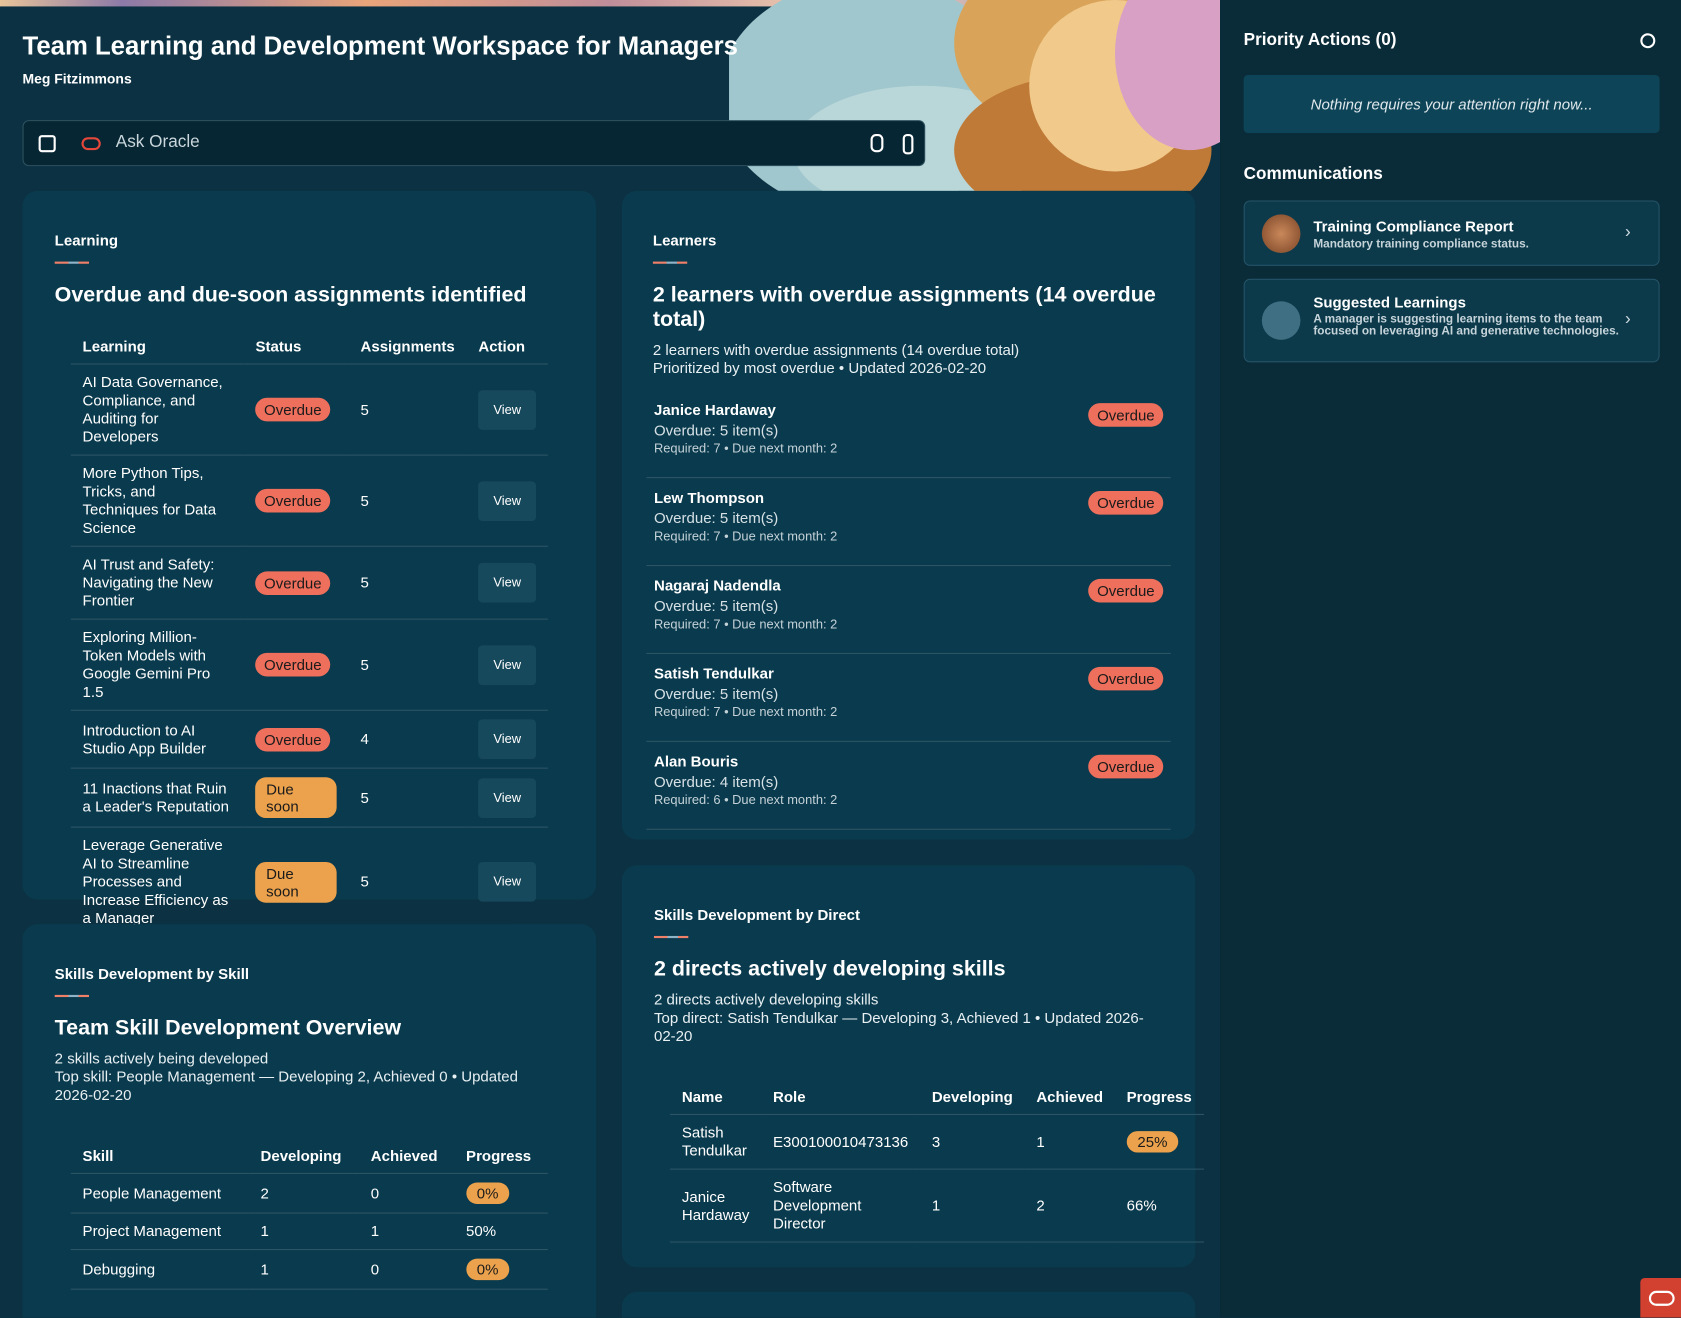 The height and width of the screenshot is (1318, 1681). I want to click on assistant-icon, so click(1661, 1298).